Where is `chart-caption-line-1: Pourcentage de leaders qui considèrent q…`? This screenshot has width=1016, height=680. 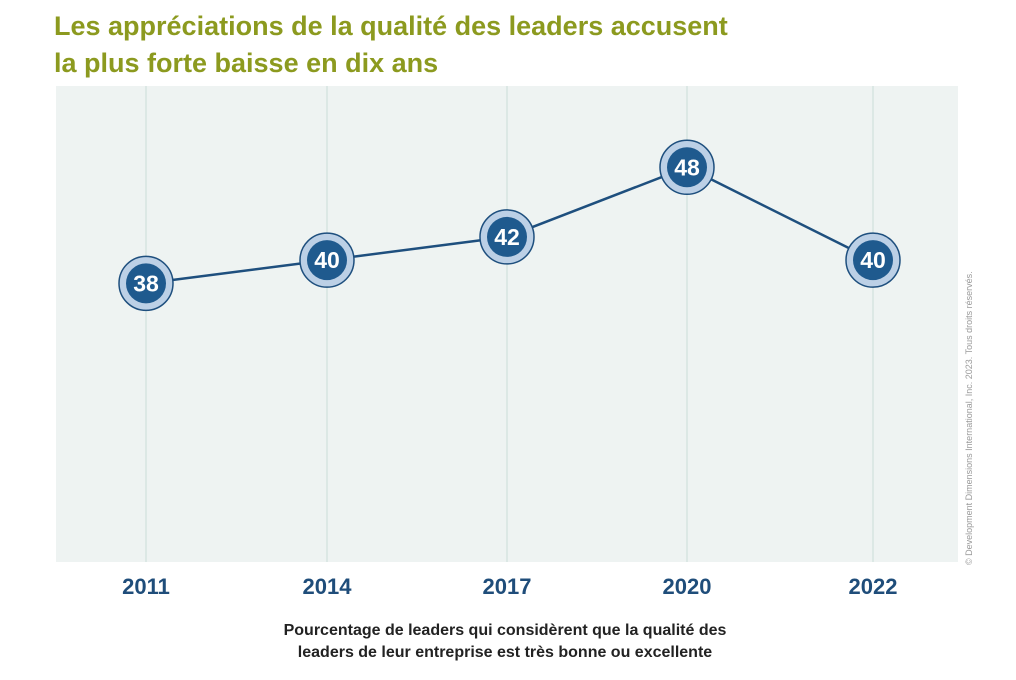
chart-caption-line-1: Pourcentage de leaders qui considèrent q… is located at coordinates (505, 630).